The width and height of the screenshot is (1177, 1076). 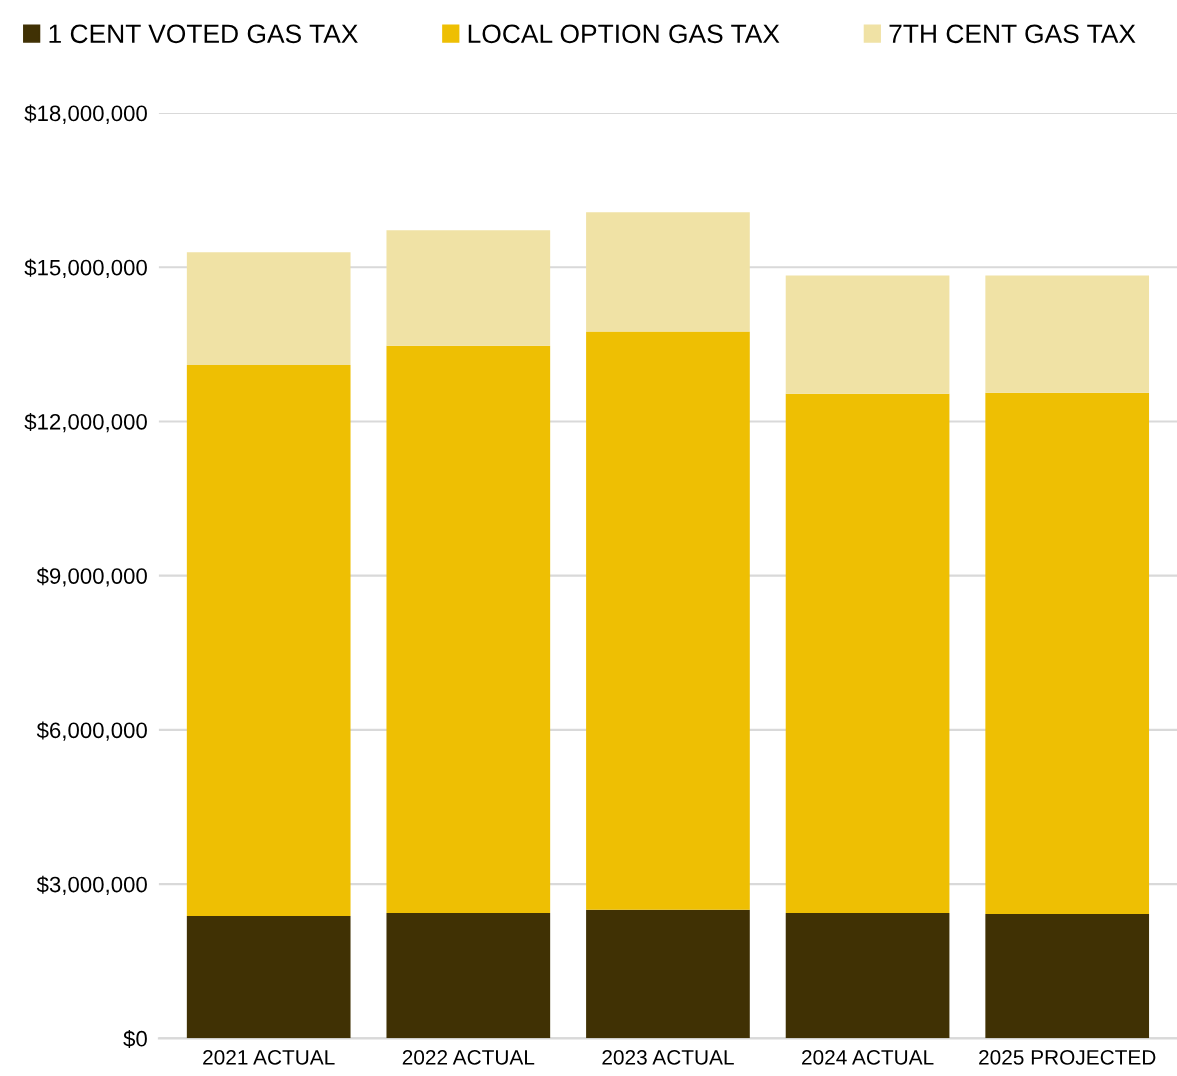 What do you see at coordinates (1012, 34) in the screenshot?
I see `legend-label: 7TH CENT GAS TAX` at bounding box center [1012, 34].